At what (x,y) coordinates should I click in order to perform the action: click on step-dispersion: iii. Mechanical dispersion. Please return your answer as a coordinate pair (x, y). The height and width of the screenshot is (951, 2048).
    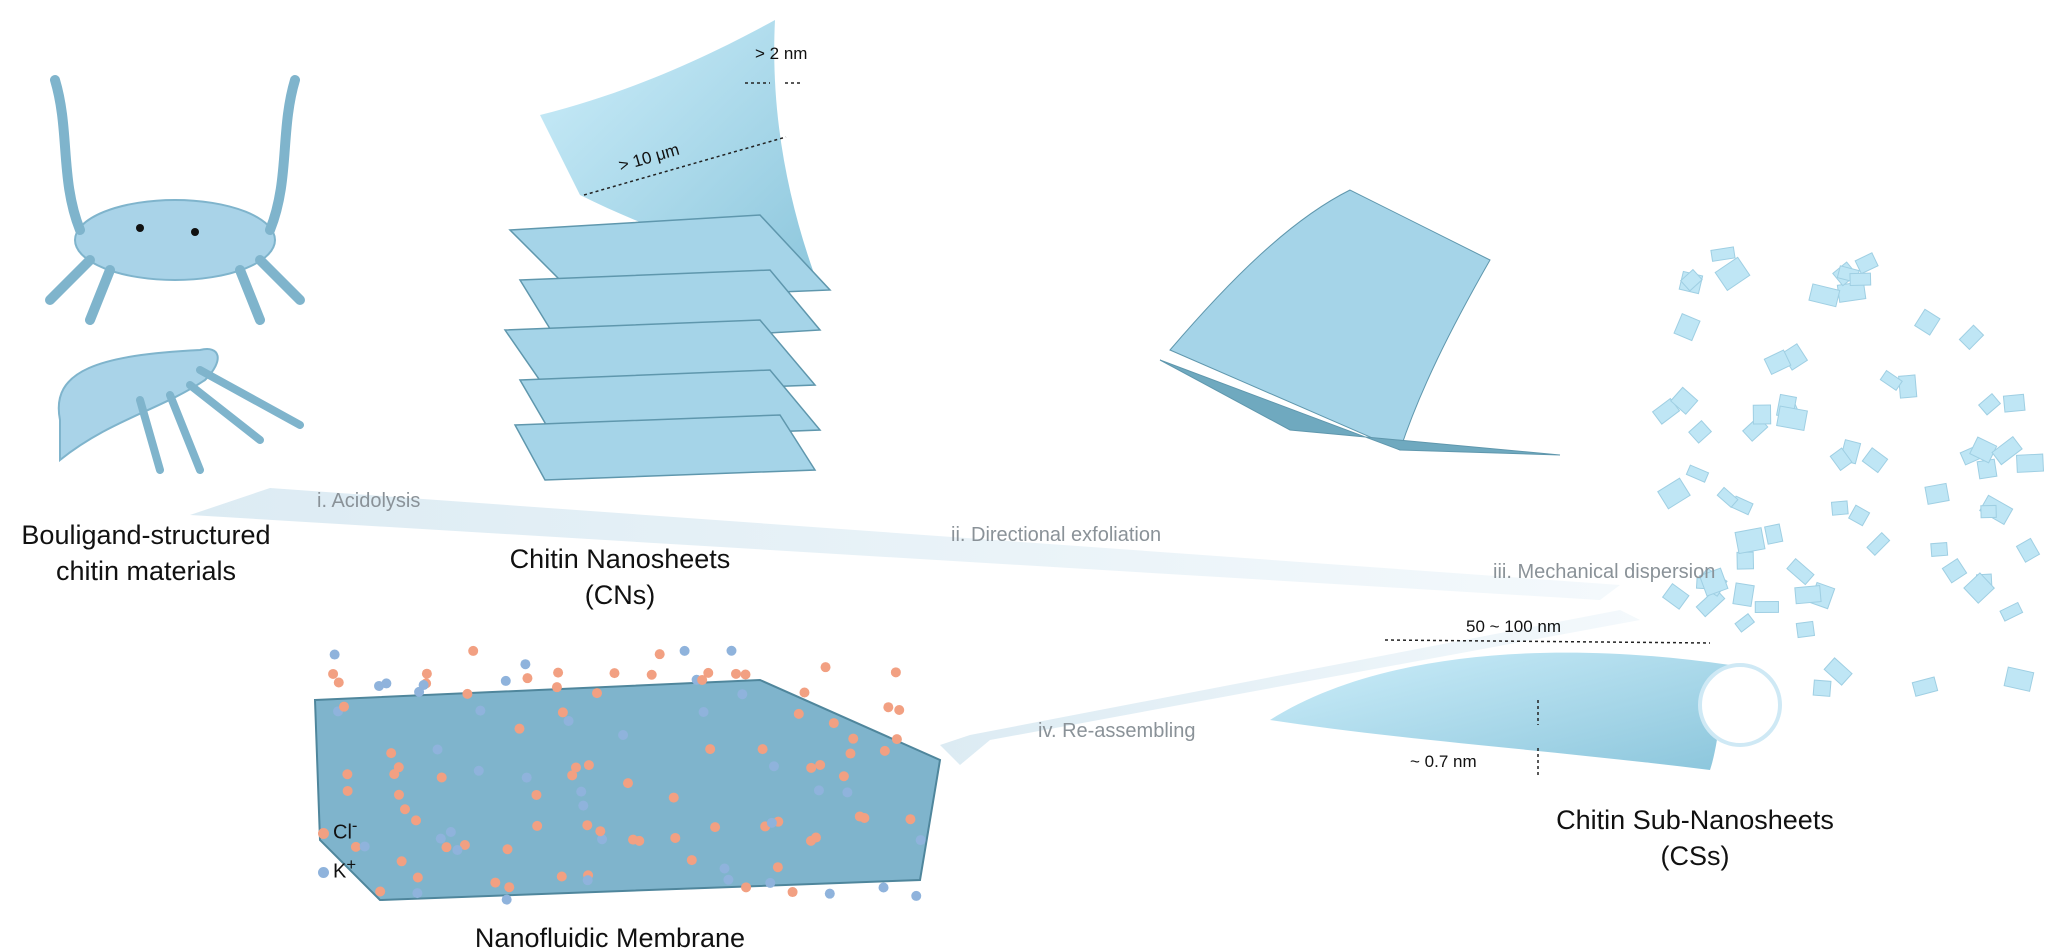
    Looking at the image, I should click on (1604, 572).